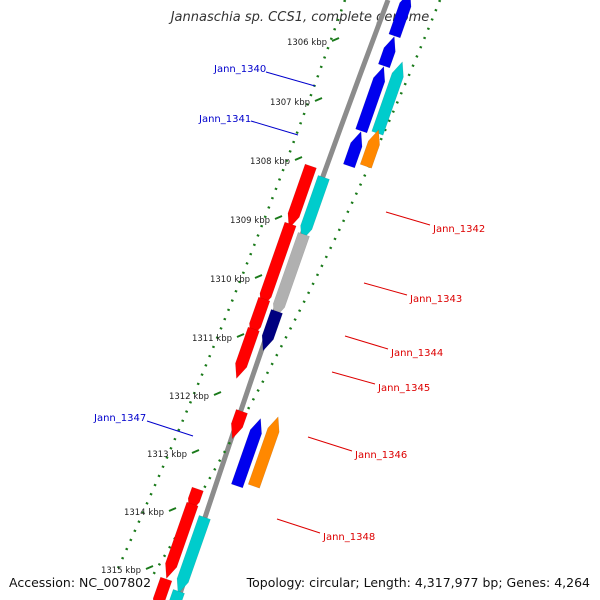 The image size is (600, 600). I want to click on tick-label: 1312 kbp, so click(189, 397).